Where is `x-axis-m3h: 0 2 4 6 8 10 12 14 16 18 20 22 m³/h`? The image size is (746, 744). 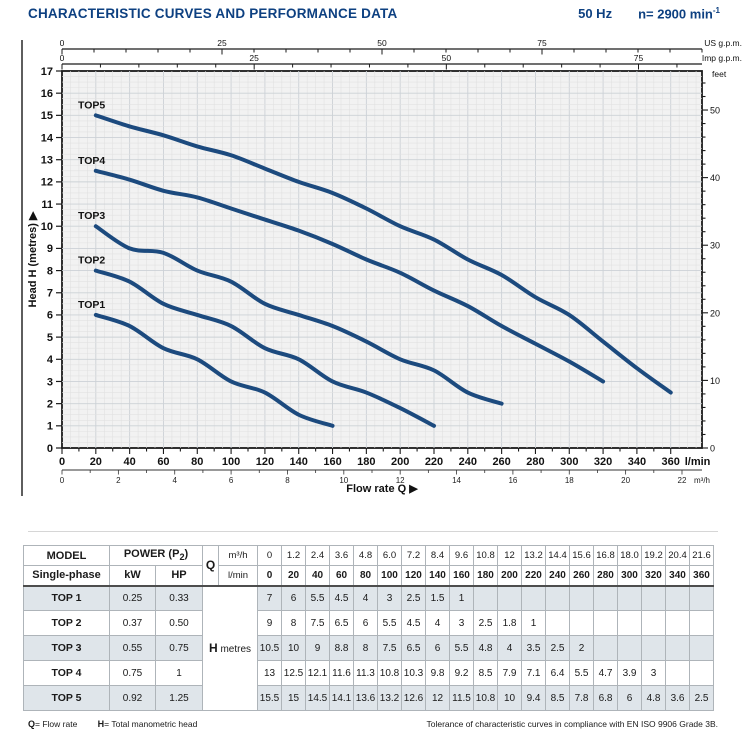
x-axis-m3h: 0 2 4 6 8 10 12 14 16 18 20 22 m³/h is located at coordinates (385, 477).